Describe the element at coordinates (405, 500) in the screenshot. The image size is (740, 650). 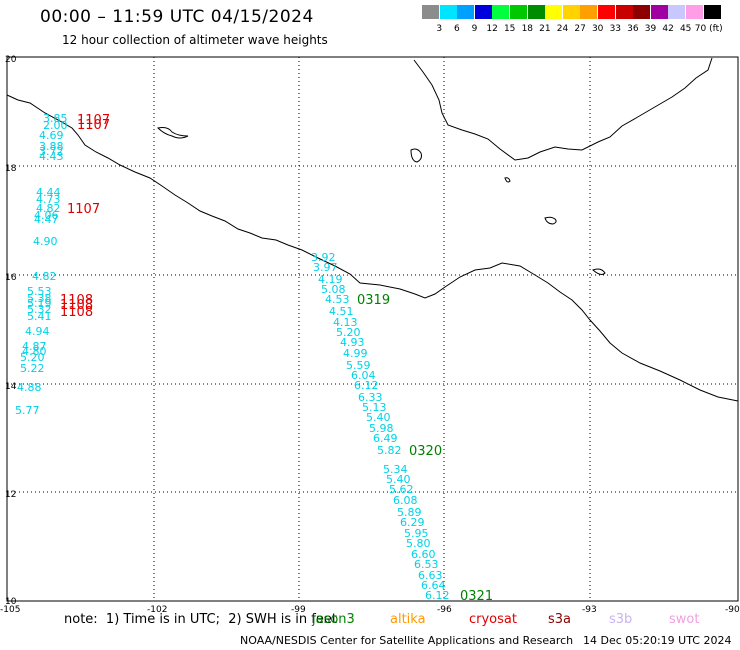
I see `wave-height-reading: 6.08` at that location.